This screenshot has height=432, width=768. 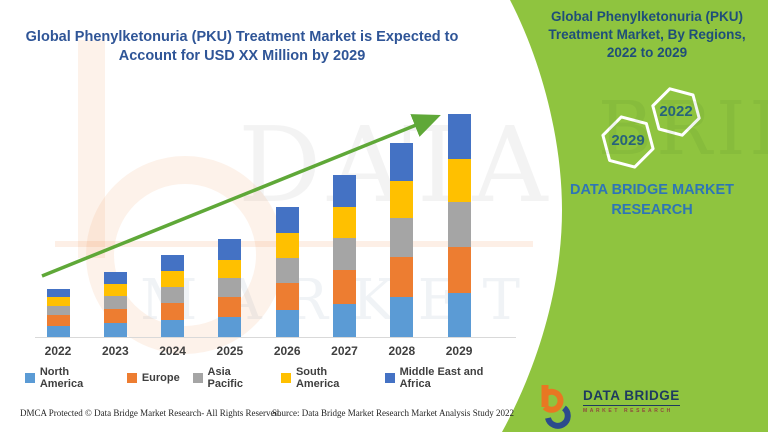 I want to click on bar-segment-europe-2026, so click(x=287, y=296).